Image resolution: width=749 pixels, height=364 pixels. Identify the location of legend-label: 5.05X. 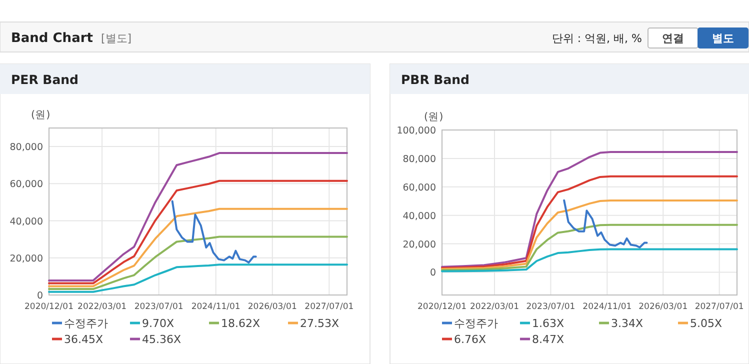
(706, 323).